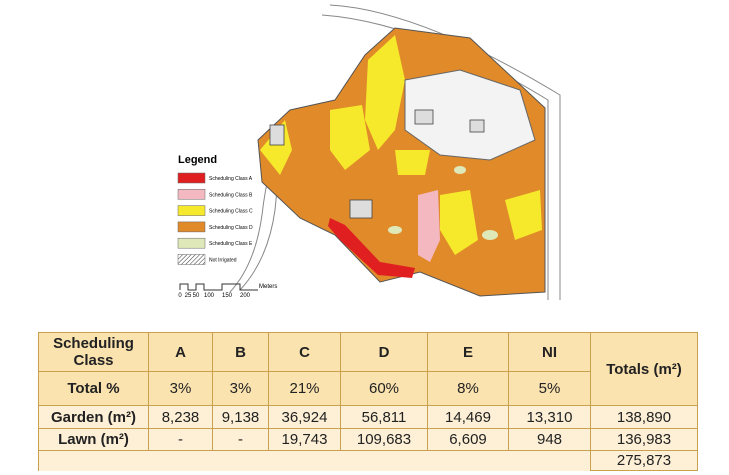 The image size is (729, 475). What do you see at coordinates (429, 226) in the screenshot?
I see `class-b-area` at bounding box center [429, 226].